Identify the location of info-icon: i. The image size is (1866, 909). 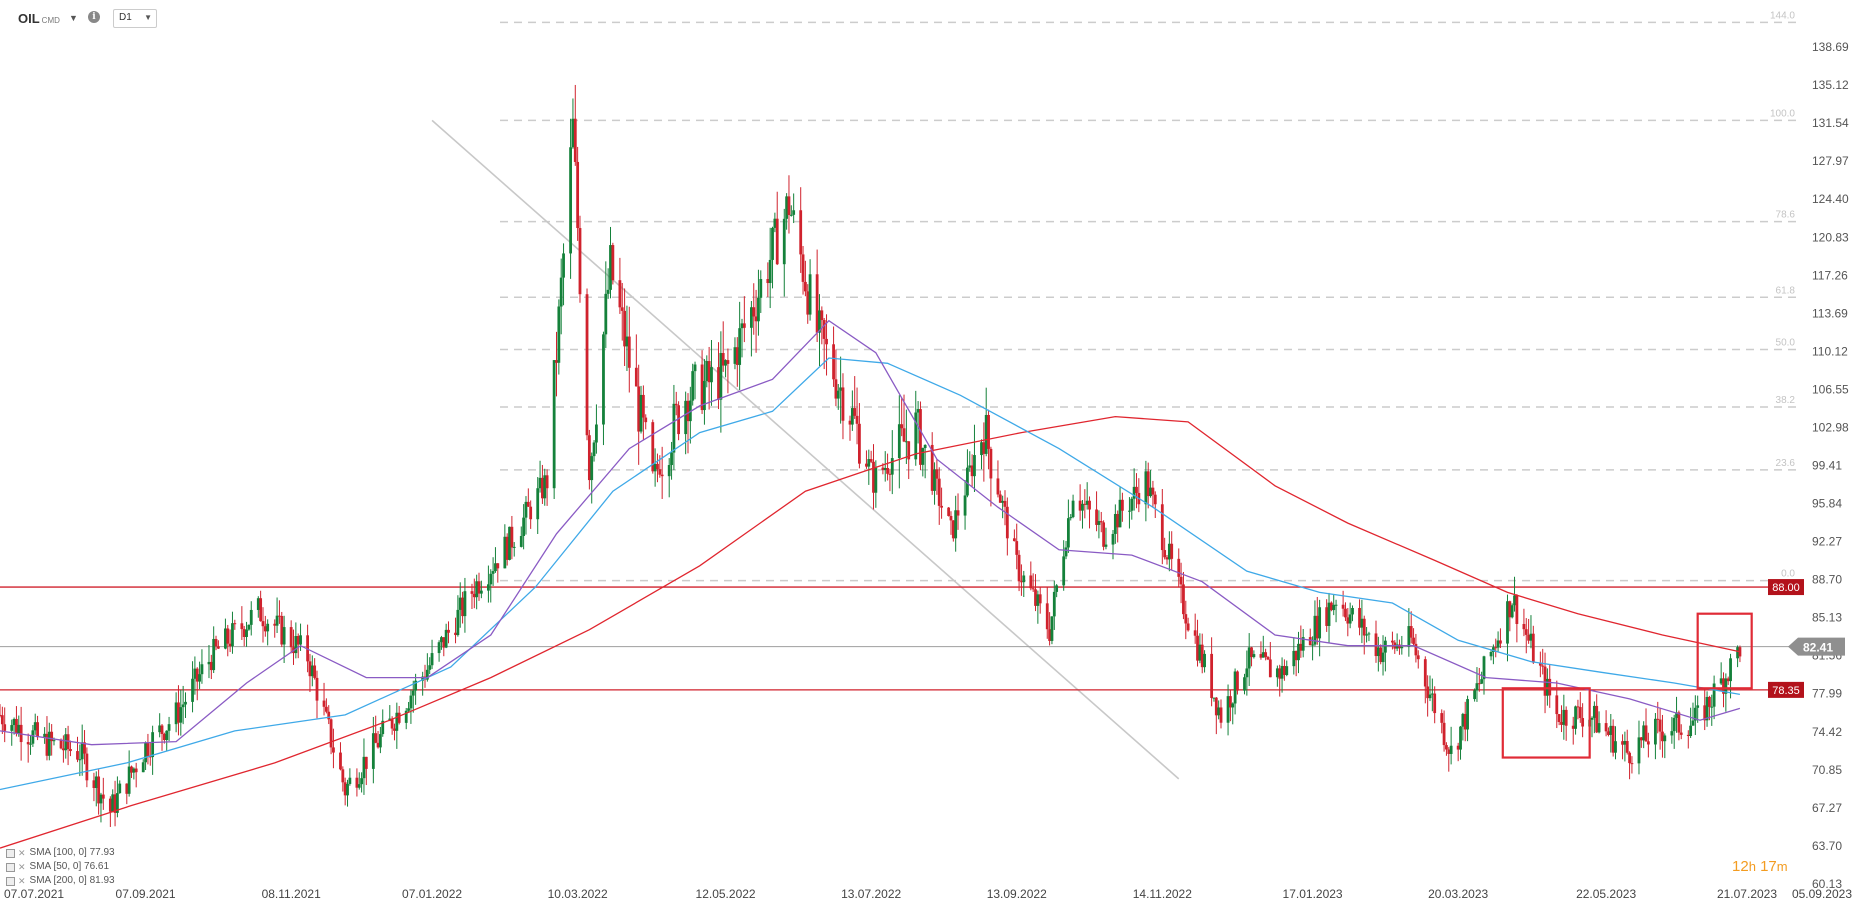
(94, 17).